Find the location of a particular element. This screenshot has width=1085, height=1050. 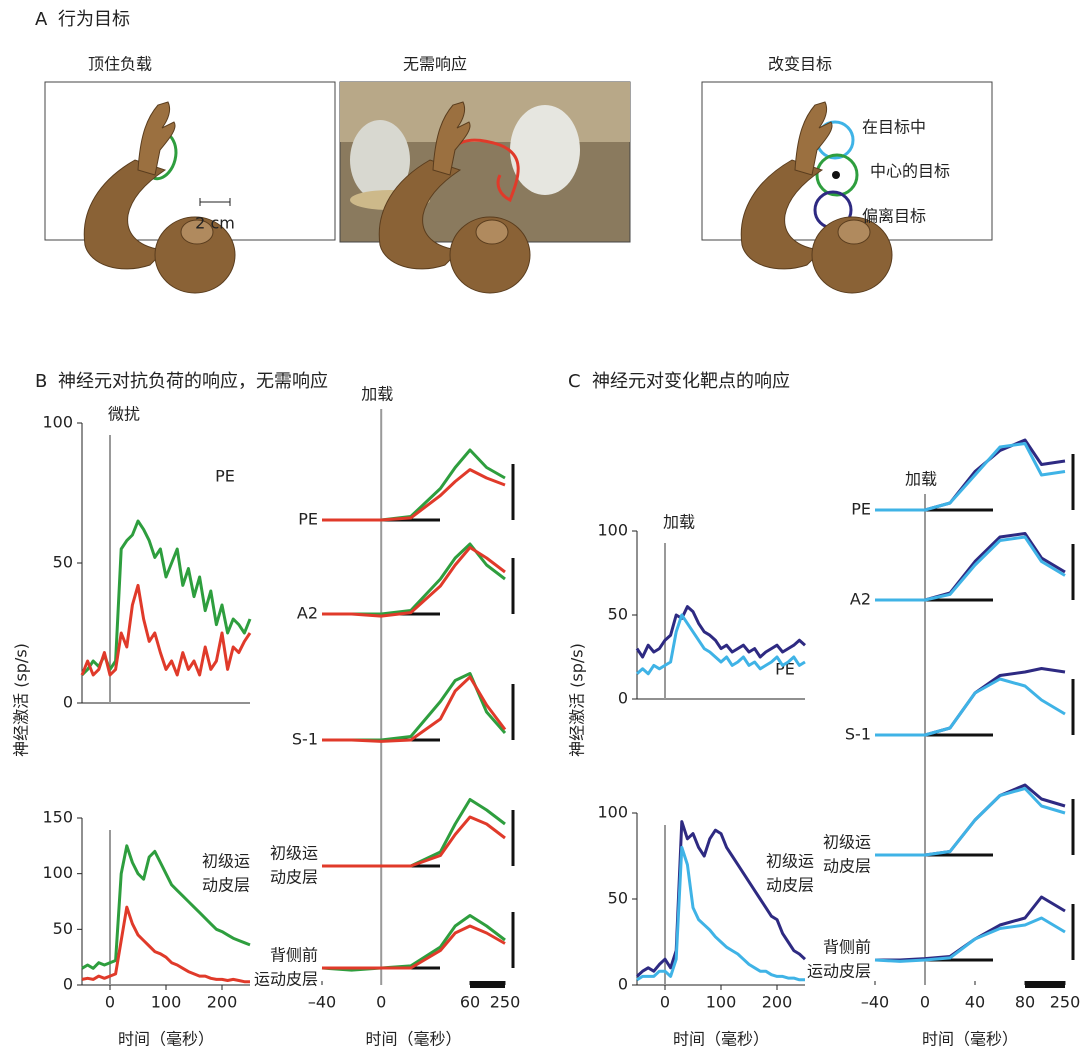

panel-title: 神经元对变化靶点的响应 is located at coordinates (691, 381).